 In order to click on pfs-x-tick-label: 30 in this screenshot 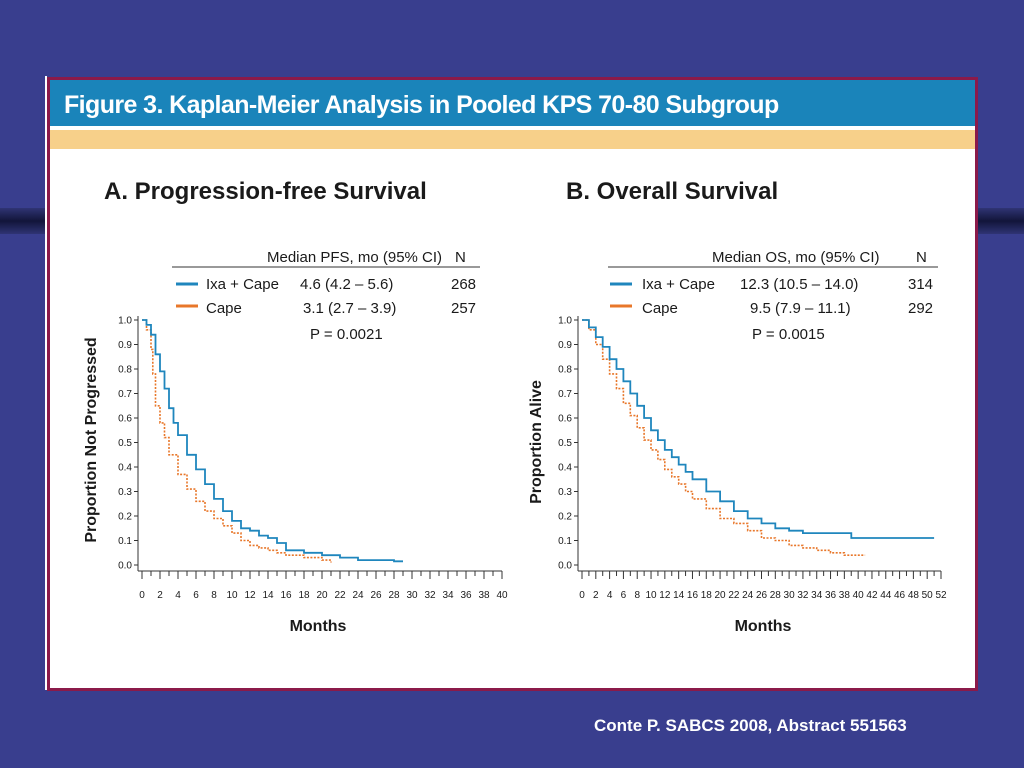, I will do `click(412, 595)`.